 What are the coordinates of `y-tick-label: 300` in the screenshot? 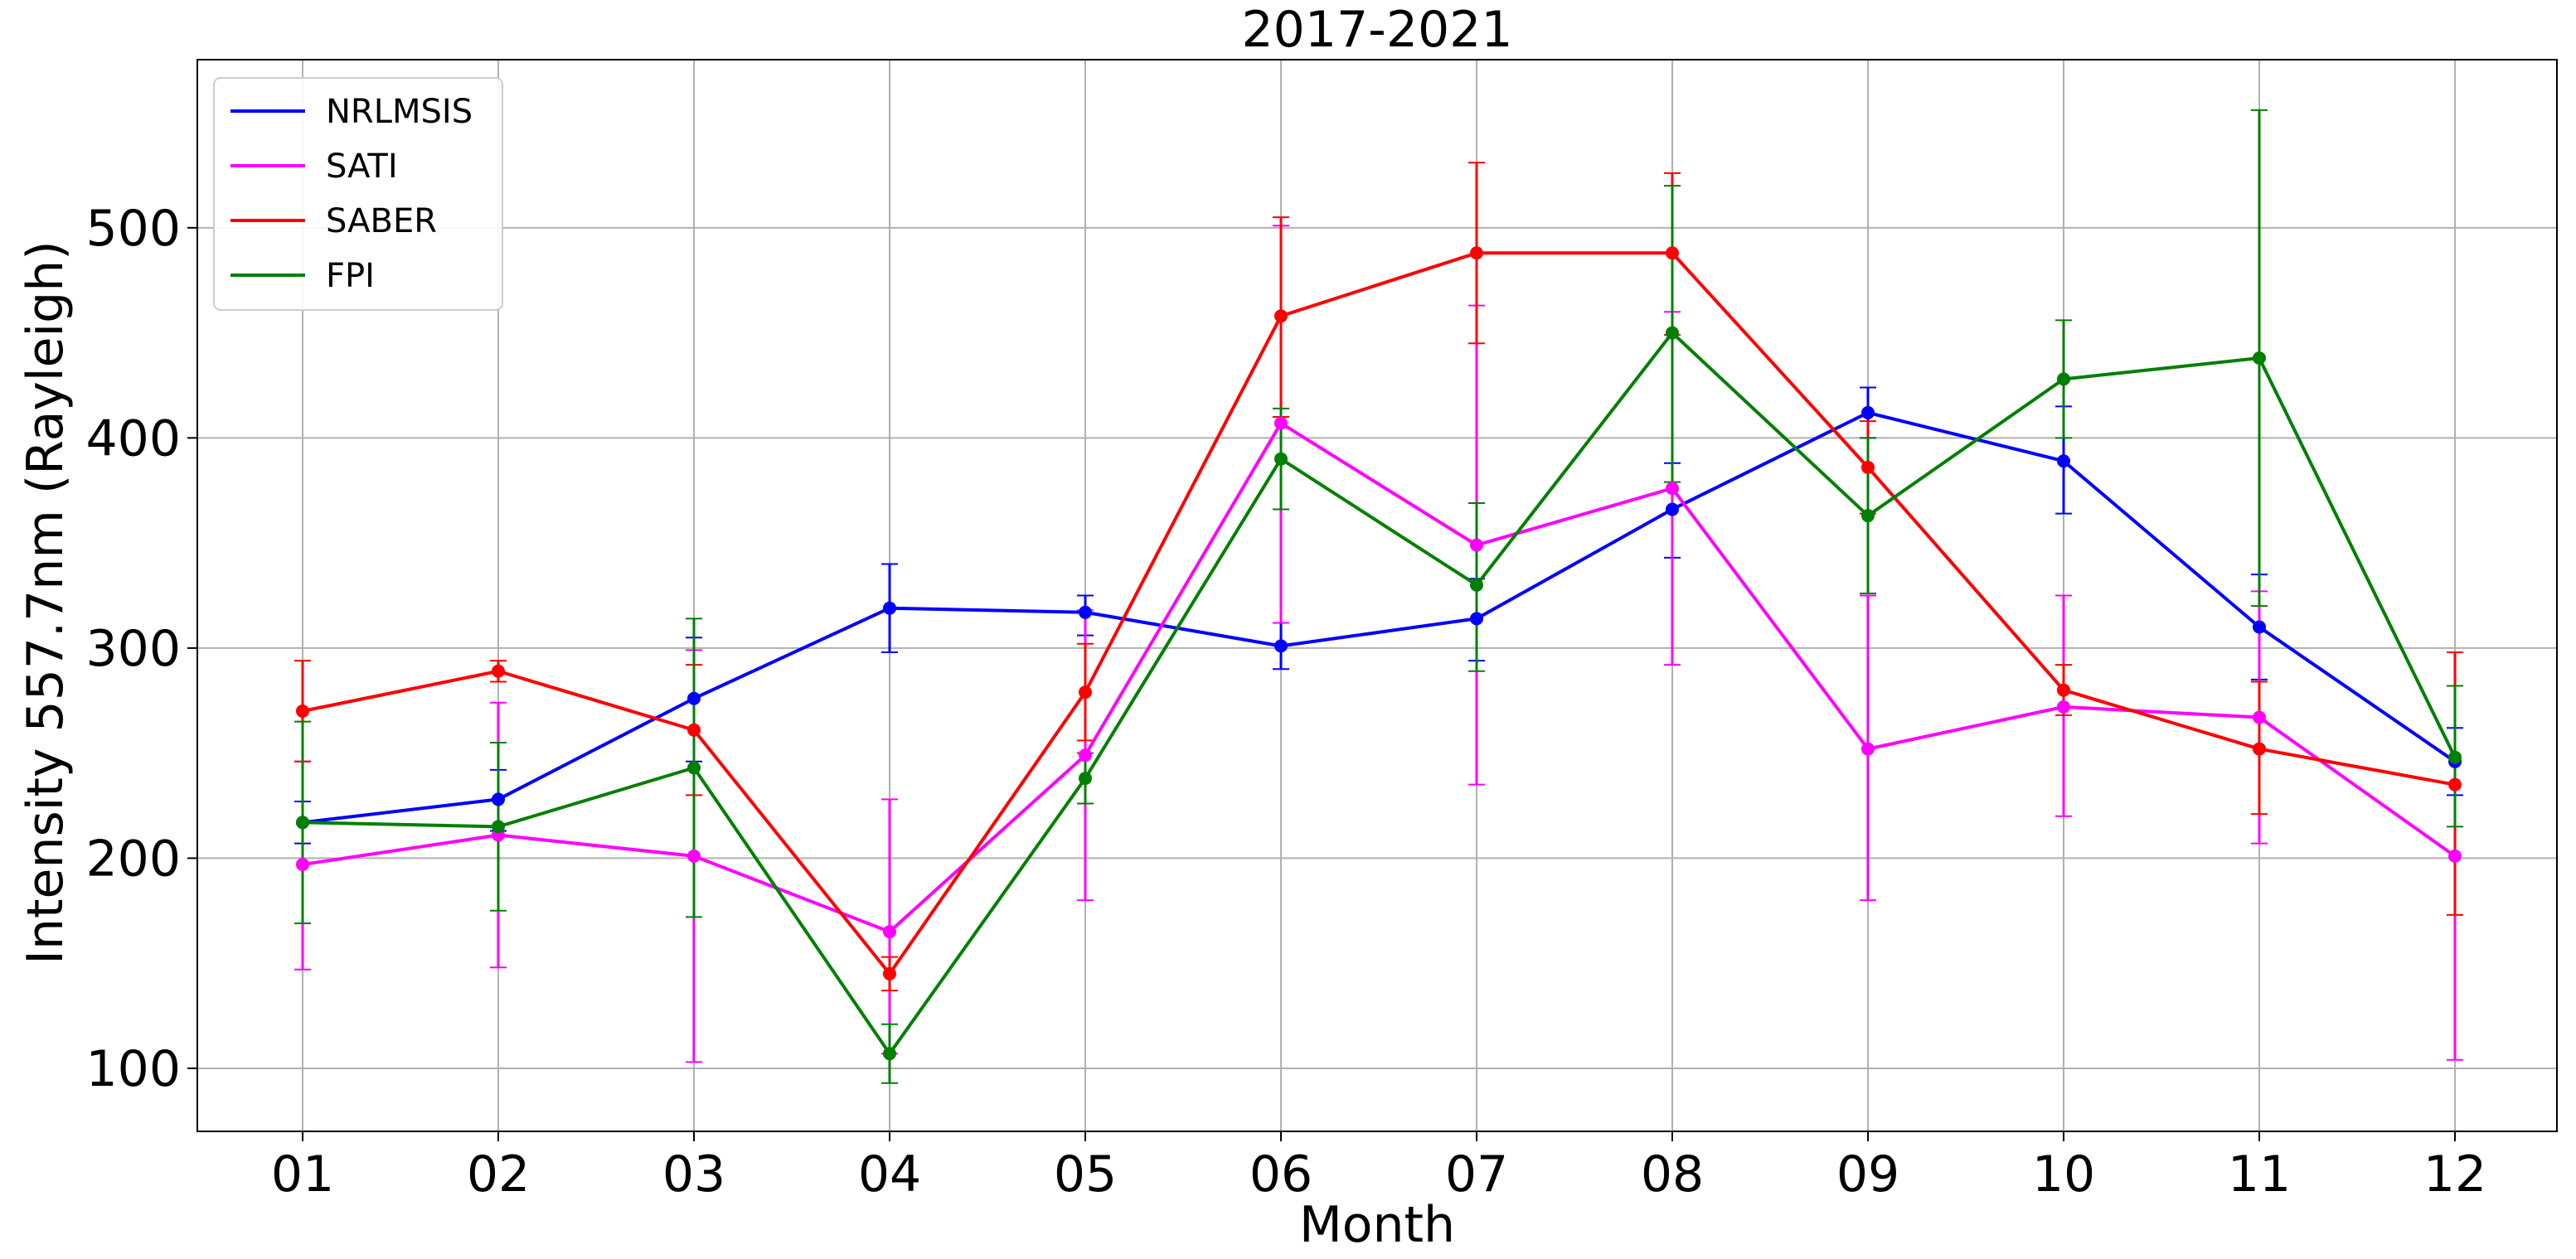 It's located at (133, 649).